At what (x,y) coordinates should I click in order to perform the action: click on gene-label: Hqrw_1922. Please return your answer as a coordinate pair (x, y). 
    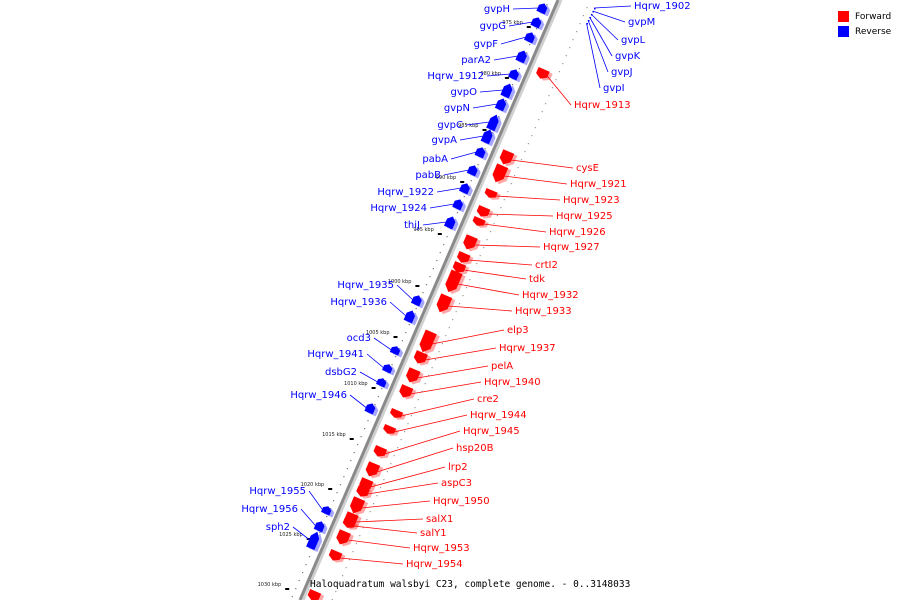
    Looking at the image, I should click on (405, 192).